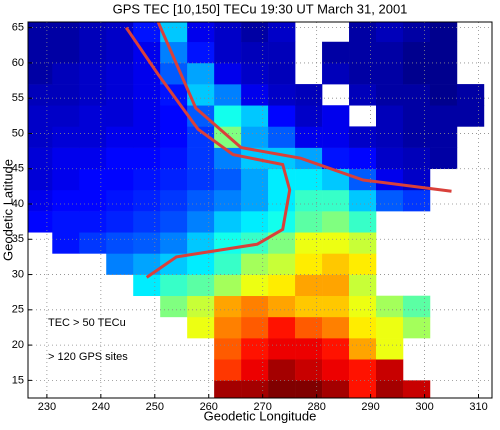 The height and width of the screenshot is (430, 500). I want to click on y-tick-label: 40, so click(18, 204).